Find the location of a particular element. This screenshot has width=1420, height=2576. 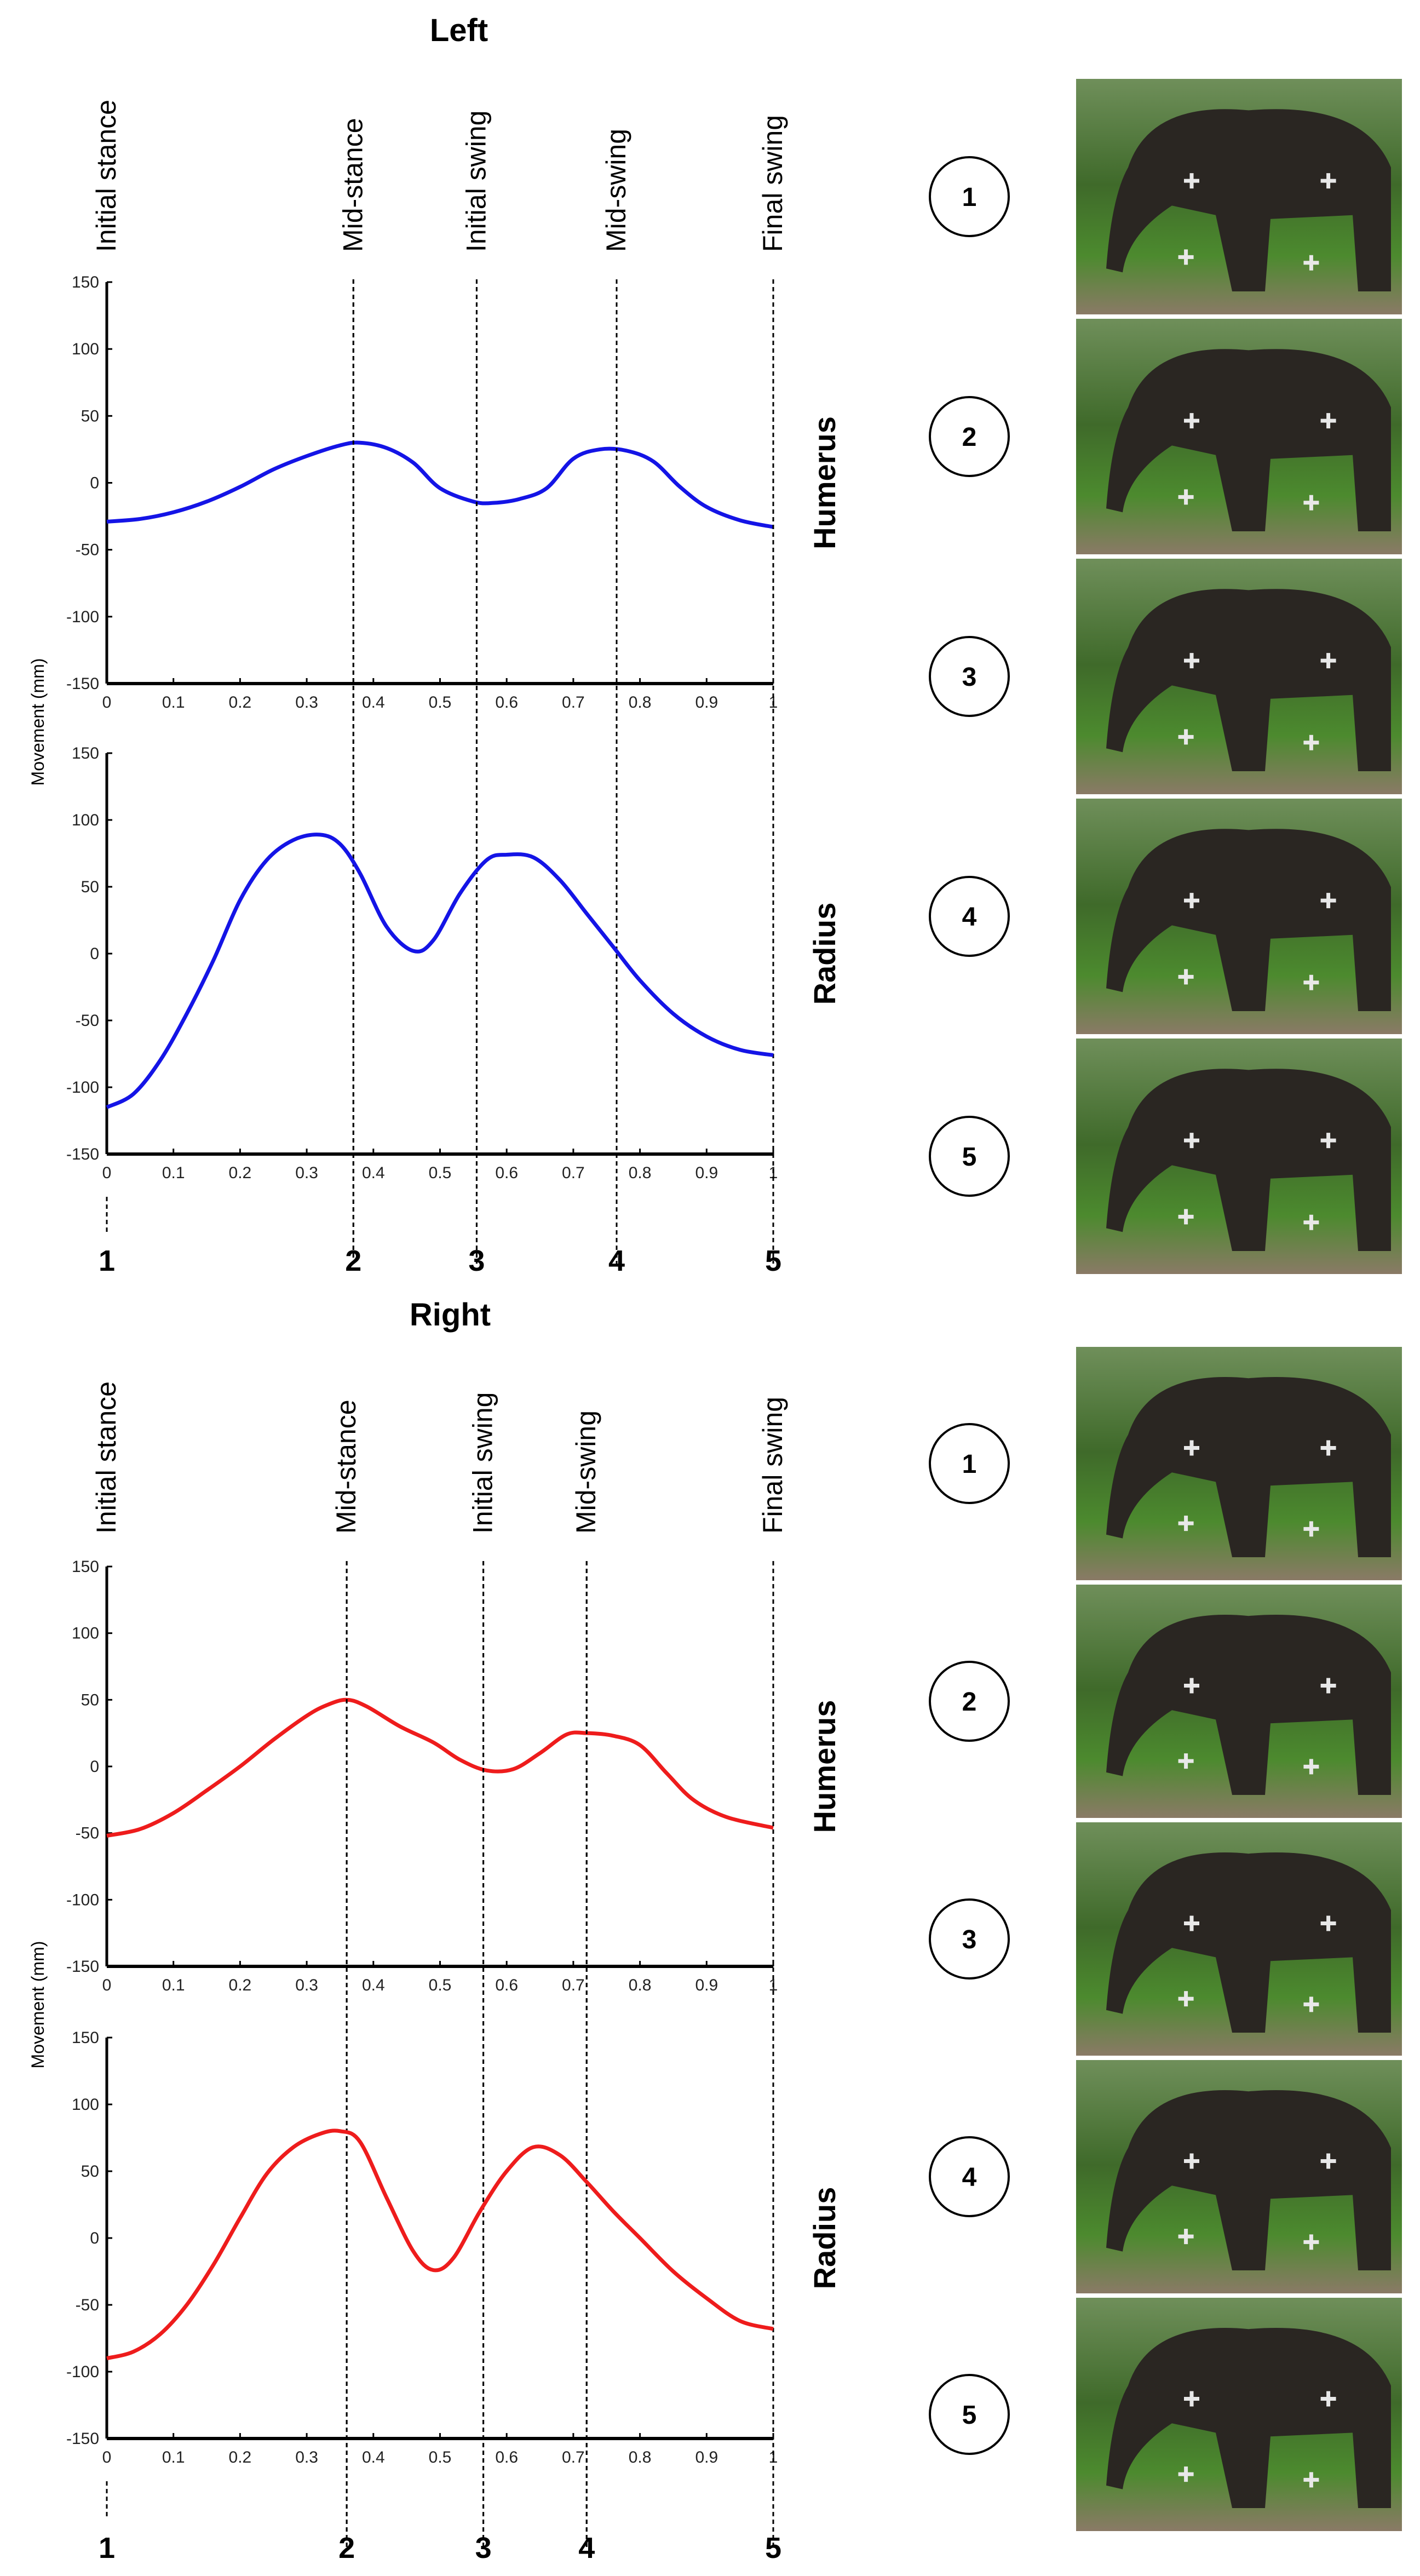

frame-number: 2 is located at coordinates (346, 2548).